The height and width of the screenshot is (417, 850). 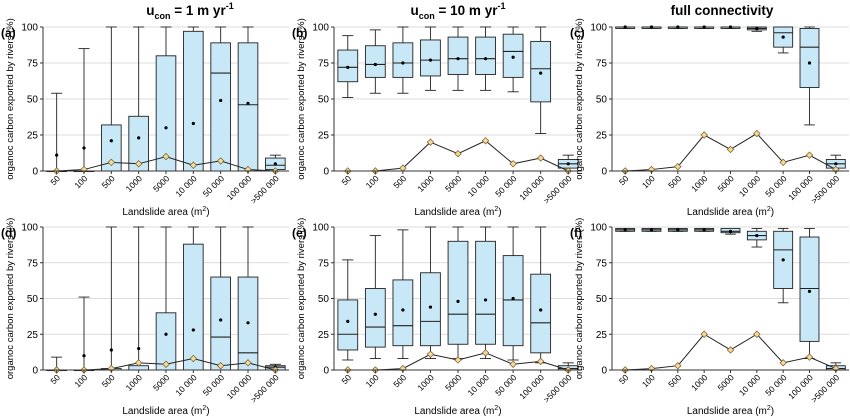 I want to click on x-tick-label: >500 000, so click(x=557, y=189).